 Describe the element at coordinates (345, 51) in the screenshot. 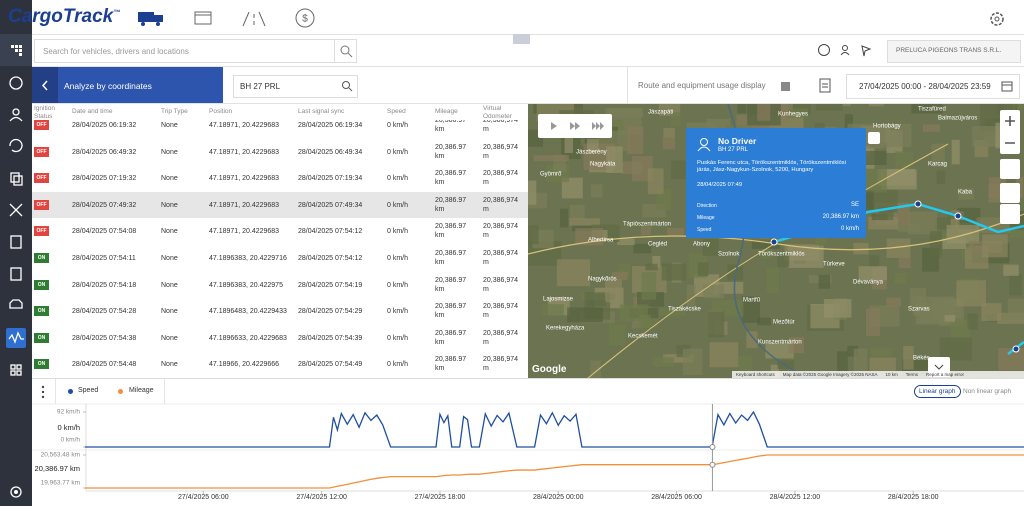

I see `search-button` at that location.